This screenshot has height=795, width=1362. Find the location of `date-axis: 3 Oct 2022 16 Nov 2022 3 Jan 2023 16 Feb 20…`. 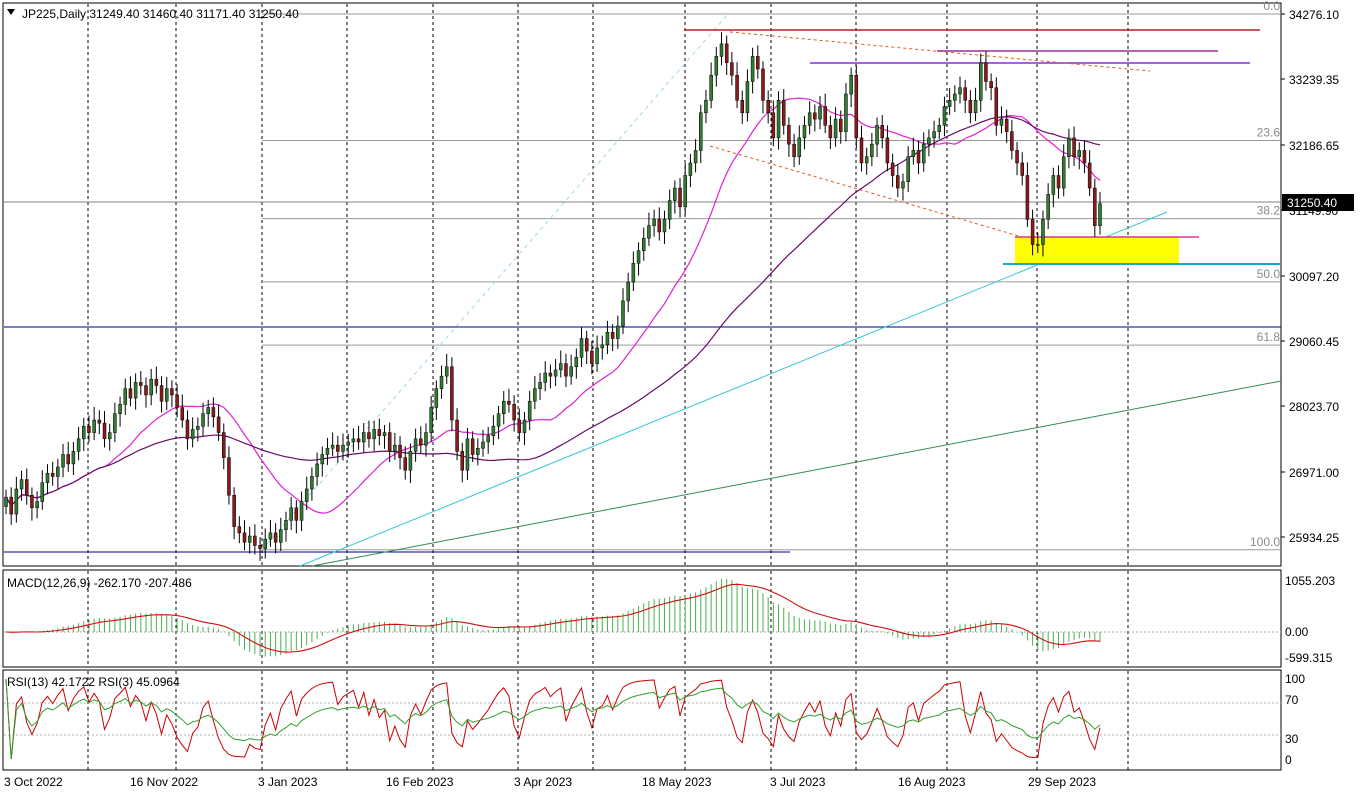

date-axis: 3 Oct 2022 16 Nov 2022 3 Jan 2023 16 Feb 20… is located at coordinates (550, 782).